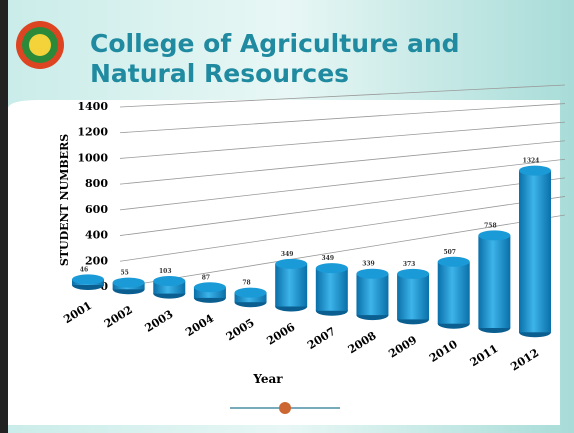  What do you see at coordinates (124, 273) in the screenshot?
I see `value-label: 55` at bounding box center [124, 273].